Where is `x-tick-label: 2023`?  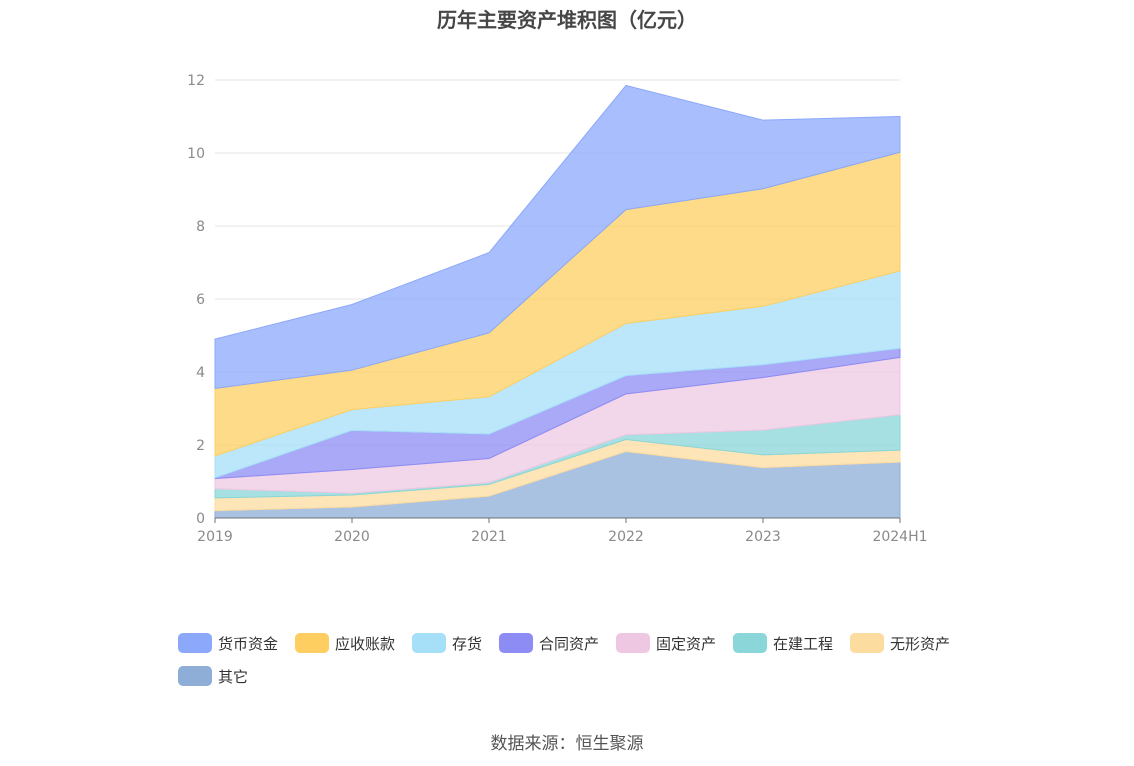
x-tick-label: 2023 is located at coordinates (763, 537).